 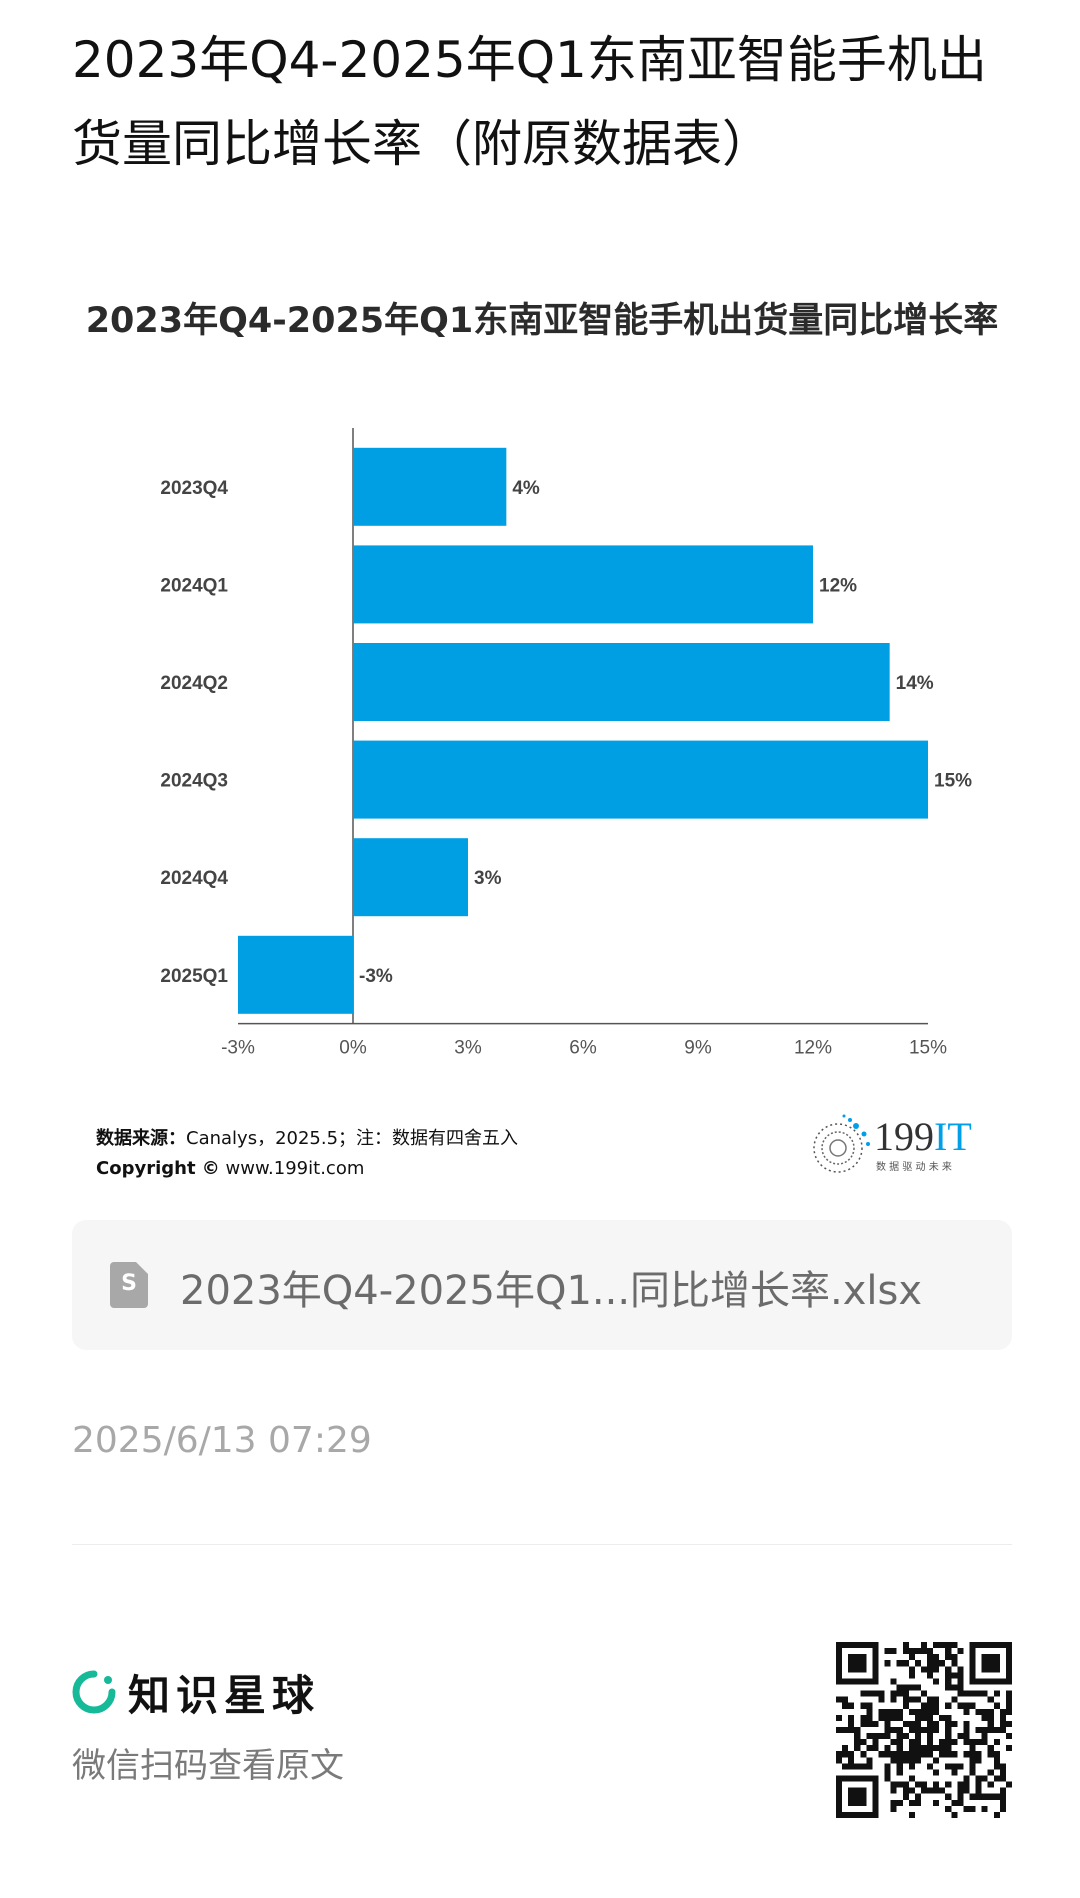 What do you see at coordinates (295, 974) in the screenshot?
I see `bar` at bounding box center [295, 974].